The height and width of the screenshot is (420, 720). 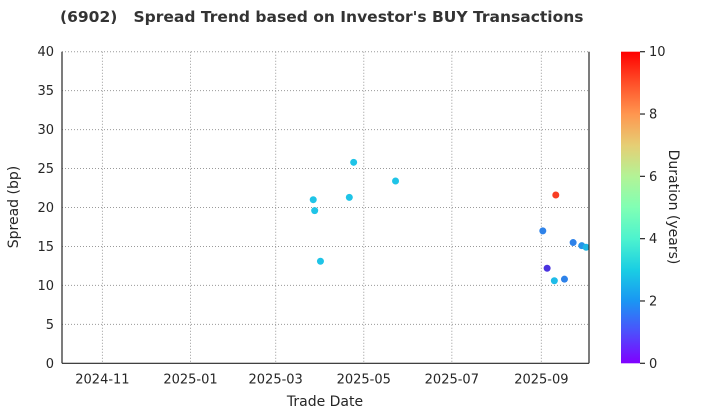 What do you see at coordinates (45, 169) in the screenshot?
I see `y-tick-label: 25` at bounding box center [45, 169].